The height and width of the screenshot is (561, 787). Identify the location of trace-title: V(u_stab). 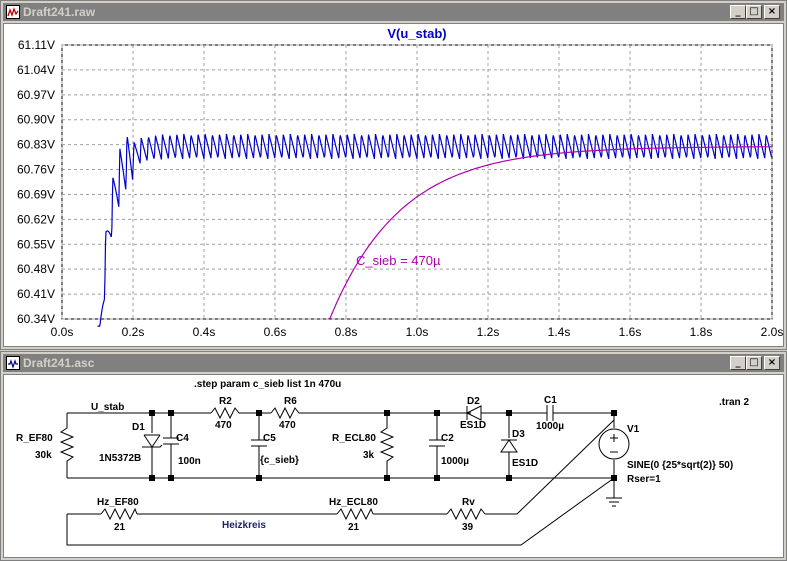
(416, 33).